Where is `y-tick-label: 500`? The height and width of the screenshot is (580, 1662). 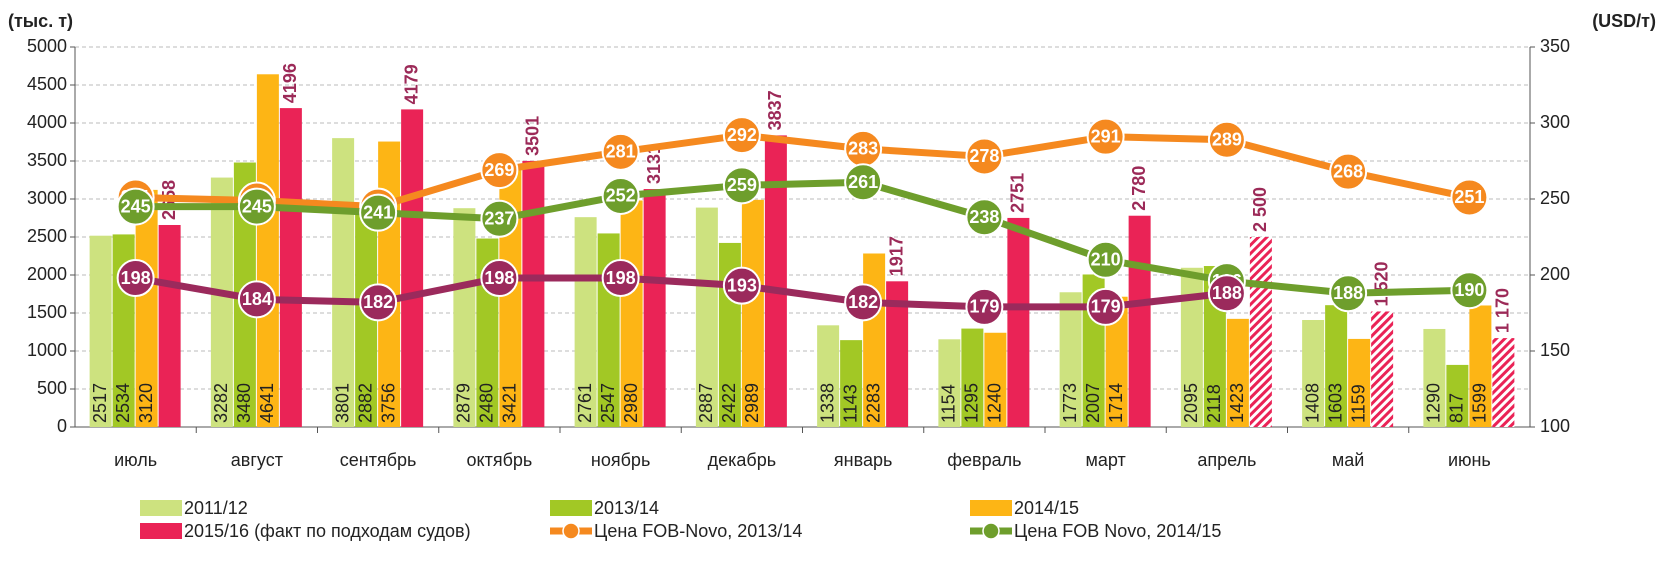
y-tick-label: 500 is located at coordinates (52, 388).